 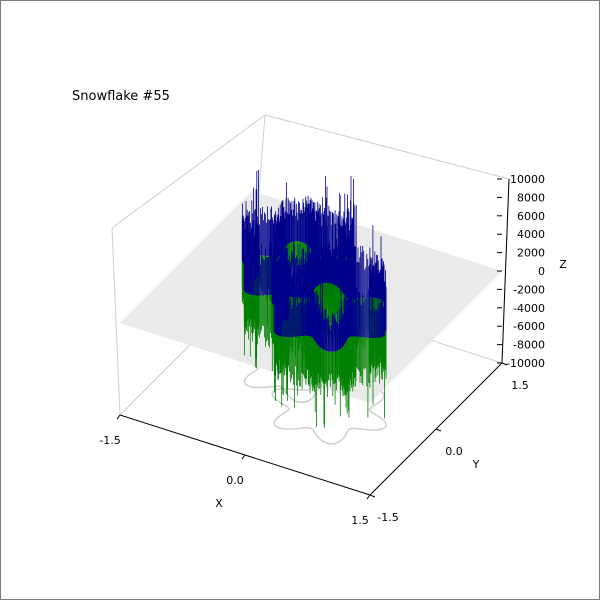 What do you see at coordinates (360, 520) in the screenshot?
I see `x-tick-label: 1.5` at bounding box center [360, 520].